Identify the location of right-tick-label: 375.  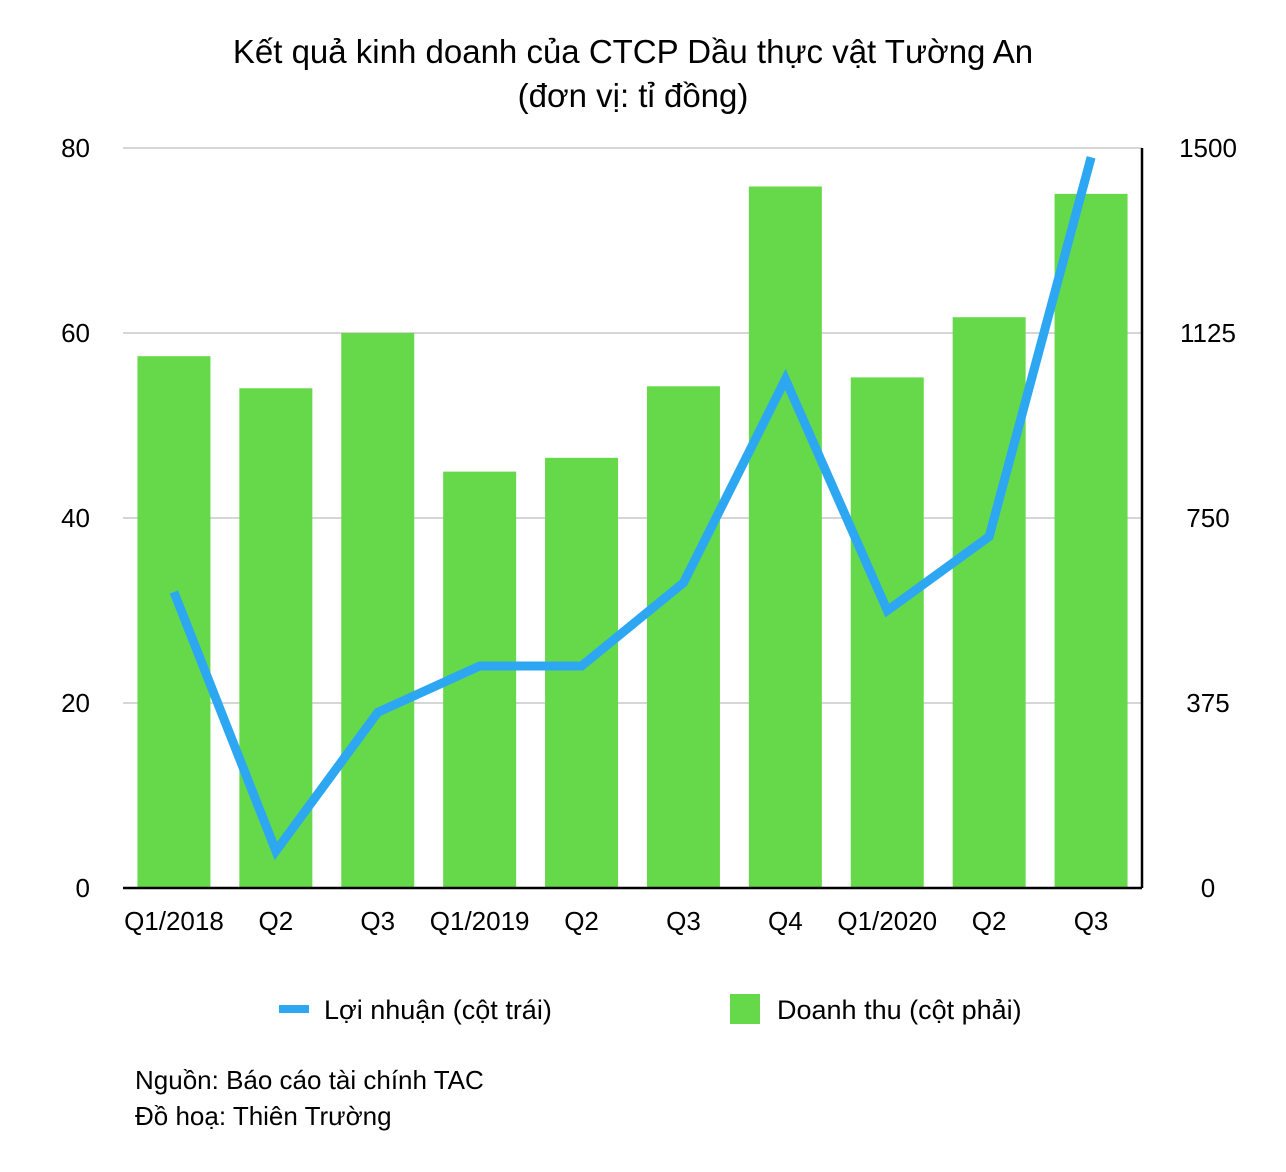
(1207, 703).